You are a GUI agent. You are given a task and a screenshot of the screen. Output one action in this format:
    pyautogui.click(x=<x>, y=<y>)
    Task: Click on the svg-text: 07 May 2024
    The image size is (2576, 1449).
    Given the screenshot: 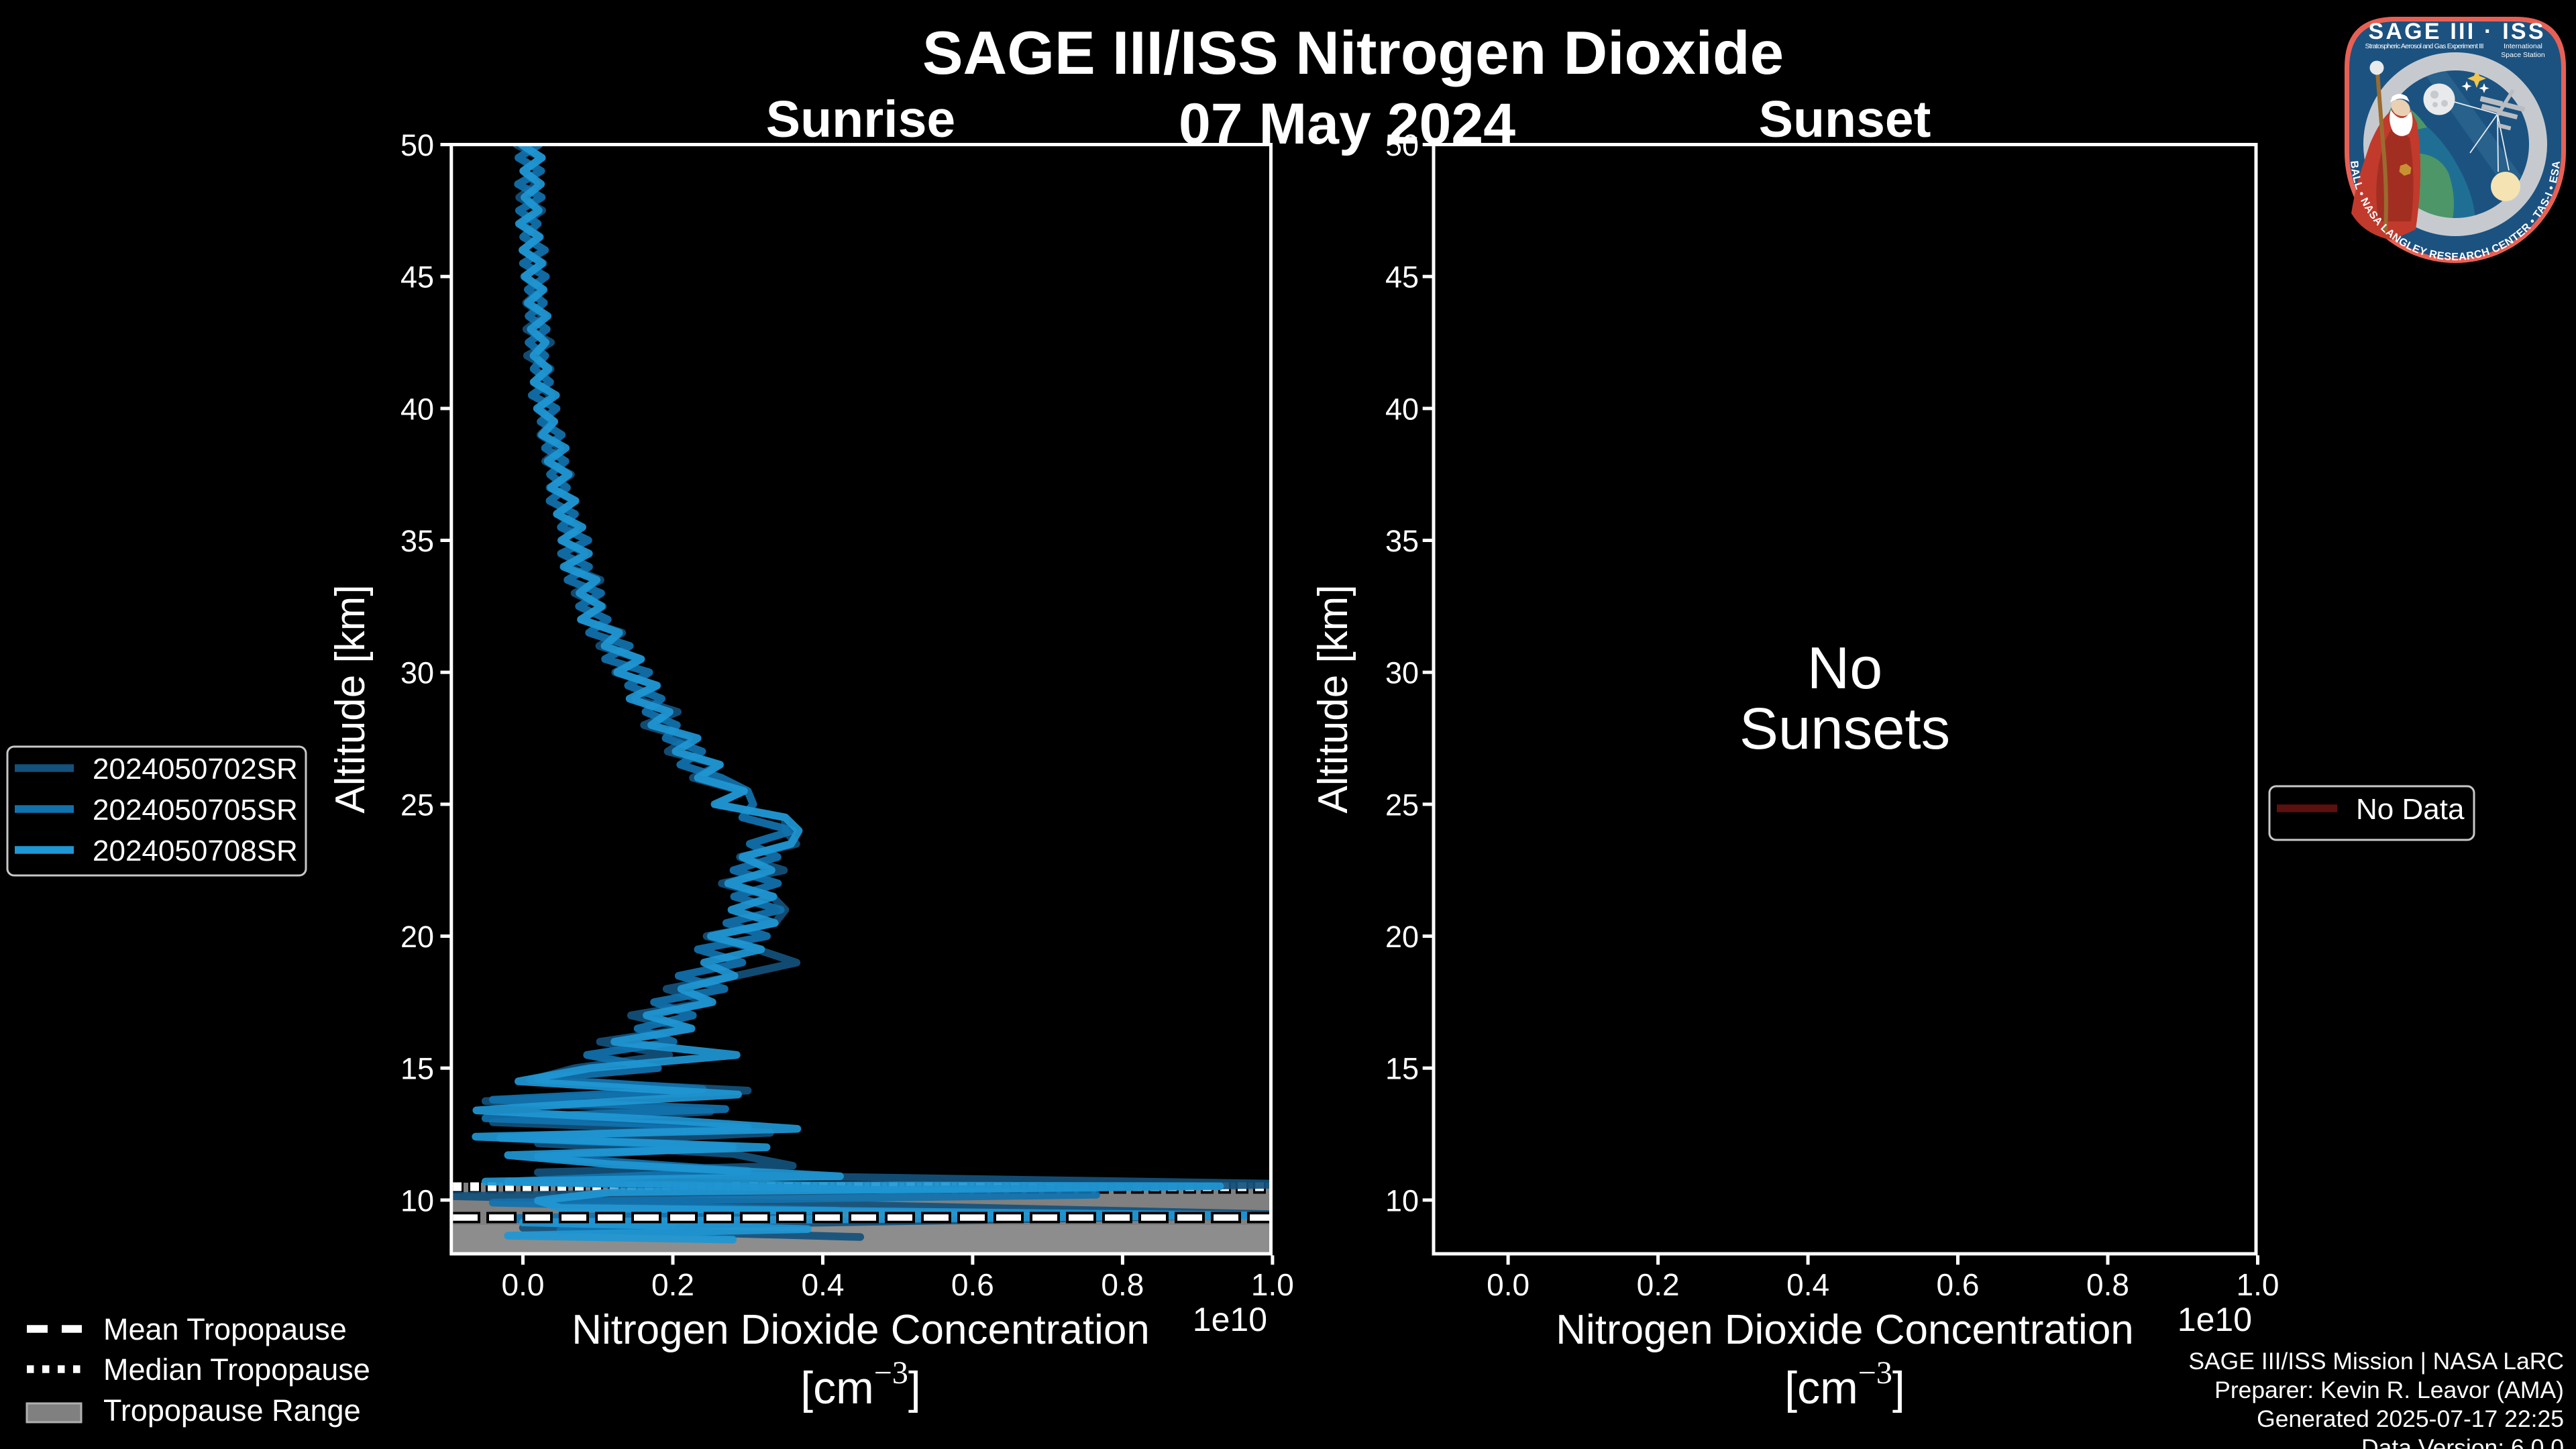 What is the action you would take?
    pyautogui.click(x=1347, y=124)
    